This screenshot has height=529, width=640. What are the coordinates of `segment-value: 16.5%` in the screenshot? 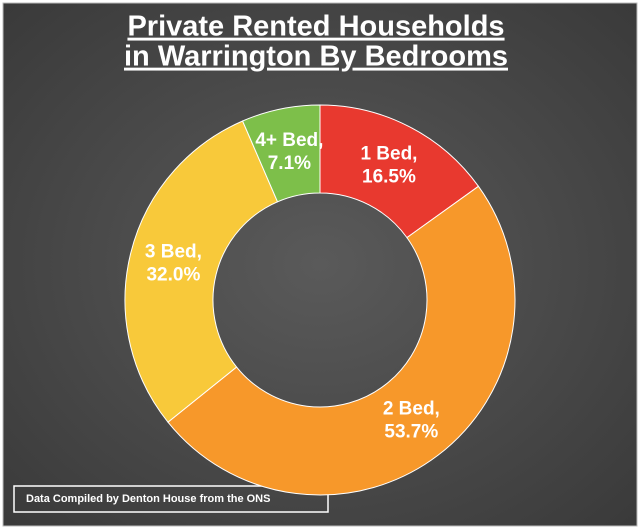 It's located at (389, 177).